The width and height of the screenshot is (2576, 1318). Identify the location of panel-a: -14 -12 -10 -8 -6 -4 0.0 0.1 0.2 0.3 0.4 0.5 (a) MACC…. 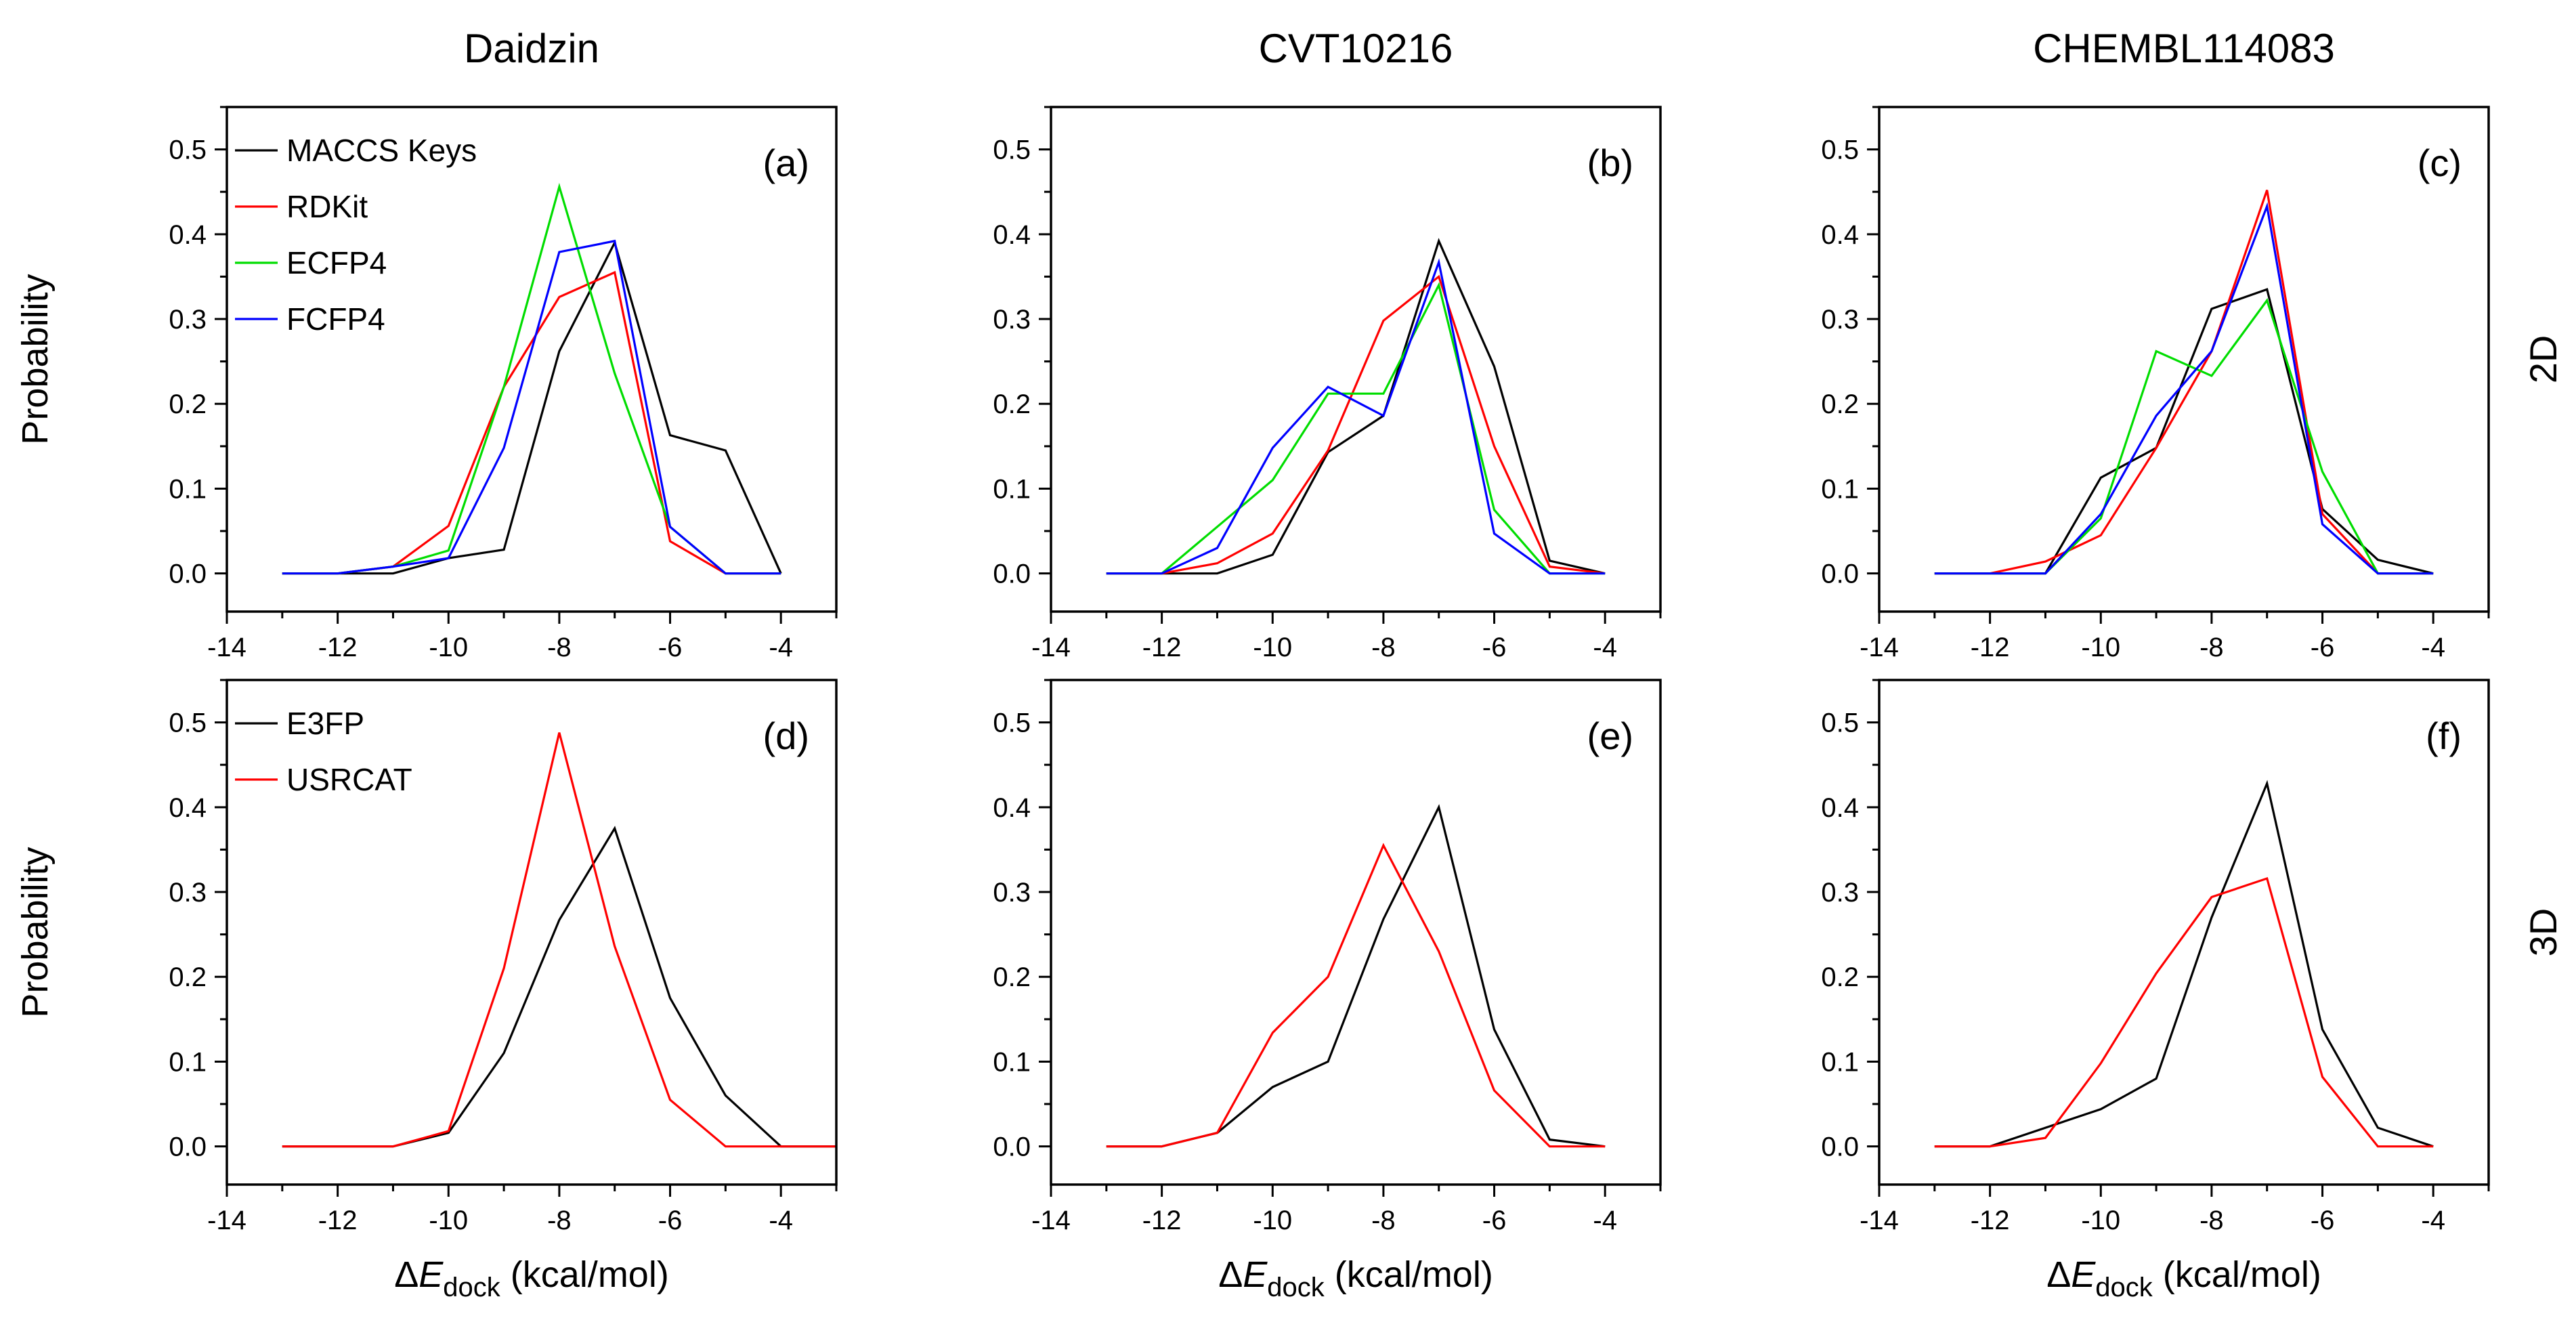
(426, 384).